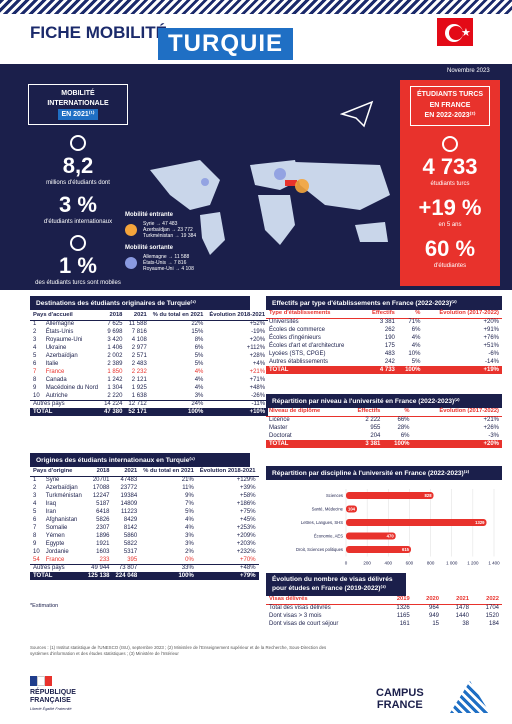 This screenshot has width=512, height=724. I want to click on table-cell: +112%, so click(256, 348).